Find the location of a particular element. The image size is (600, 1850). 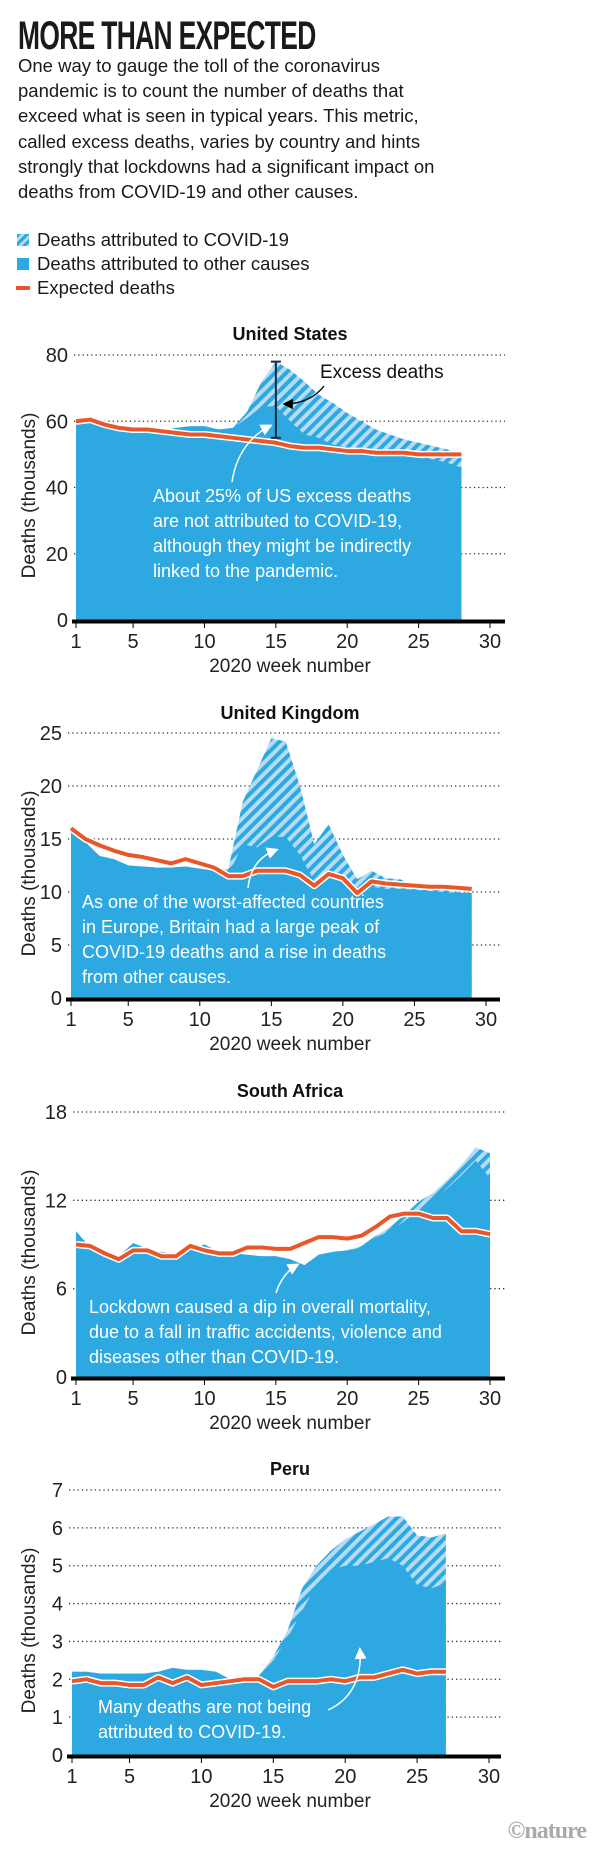

y-tick-label: 80 is located at coordinates (57, 356).